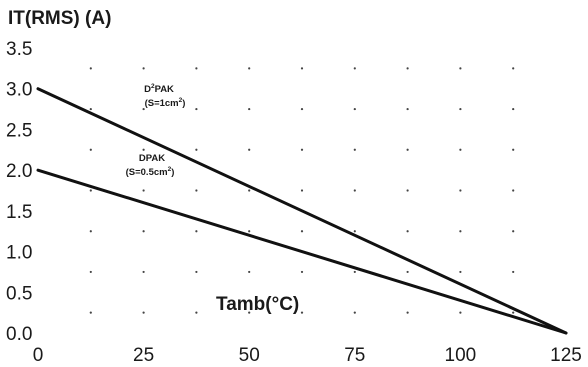  I want to click on y-tick-label: 2.0, so click(19, 171).